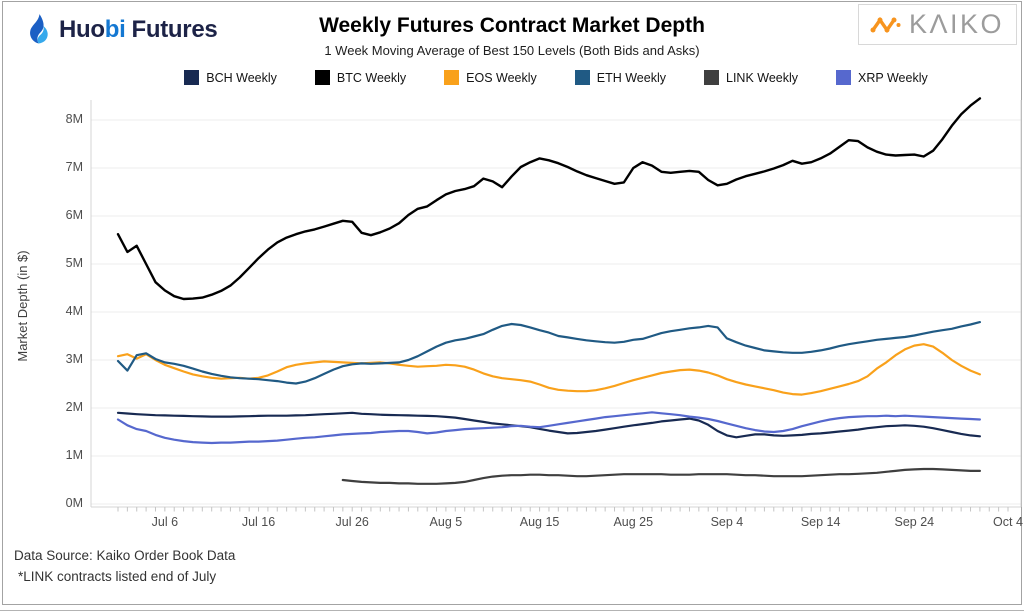 Image resolution: width=1024 pixels, height=612 pixels. Describe the element at coordinates (661, 476) in the screenshot. I see `series-line-link-weekly` at that location.